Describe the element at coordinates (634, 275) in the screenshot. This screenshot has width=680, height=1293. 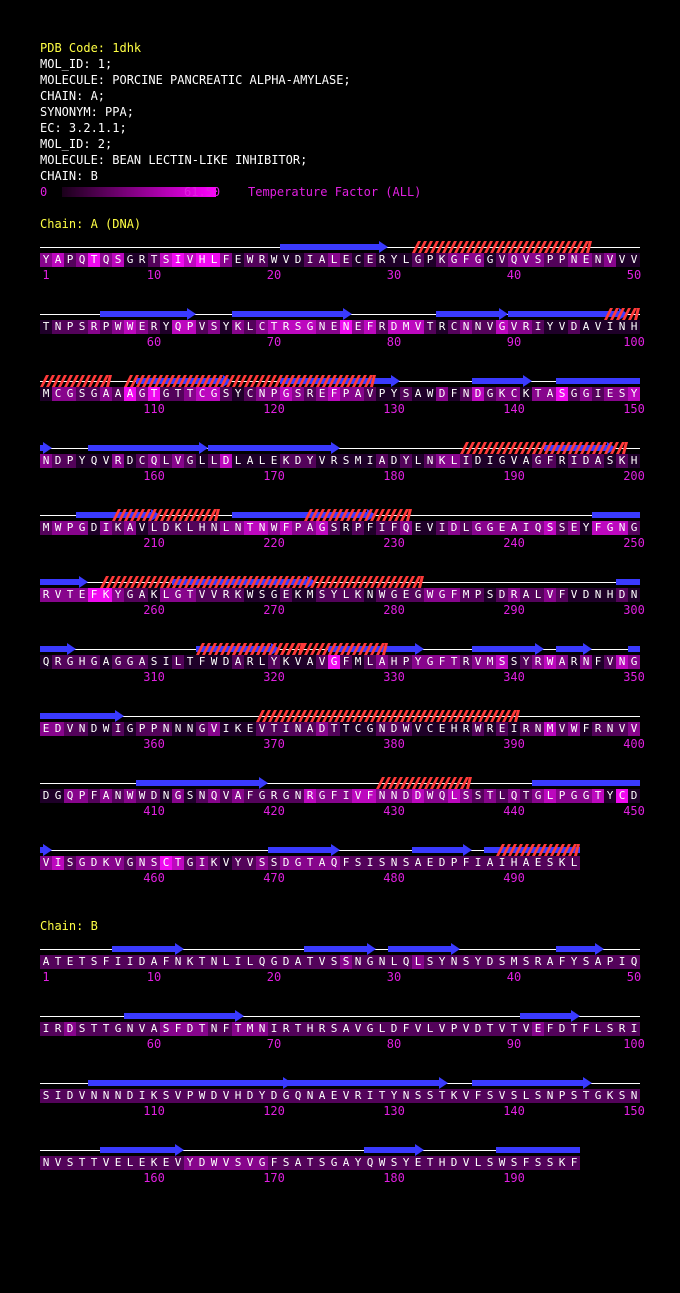
I see `residue-number-label: 50` at that location.